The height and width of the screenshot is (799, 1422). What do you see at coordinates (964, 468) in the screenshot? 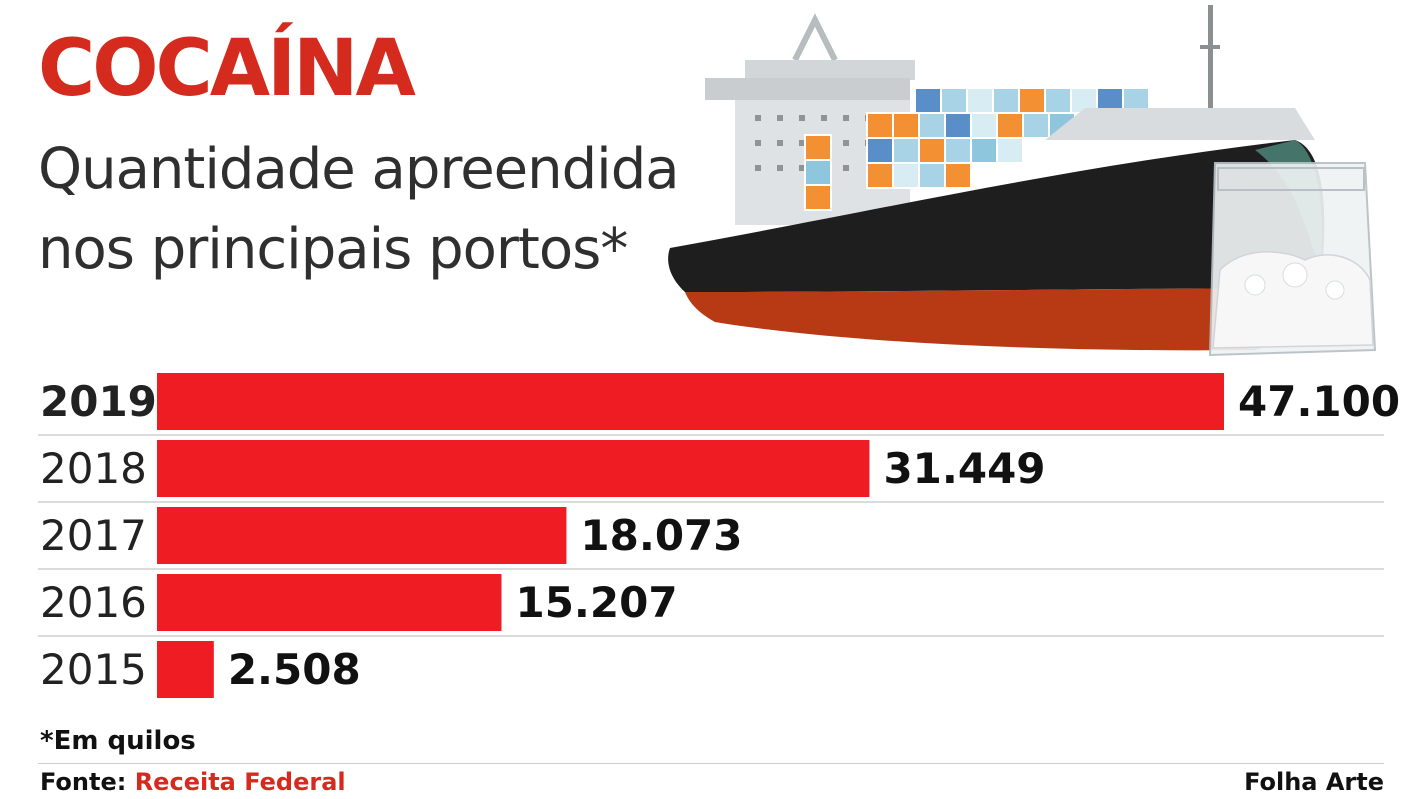
I see `value-label-2018: 31.449` at bounding box center [964, 468].